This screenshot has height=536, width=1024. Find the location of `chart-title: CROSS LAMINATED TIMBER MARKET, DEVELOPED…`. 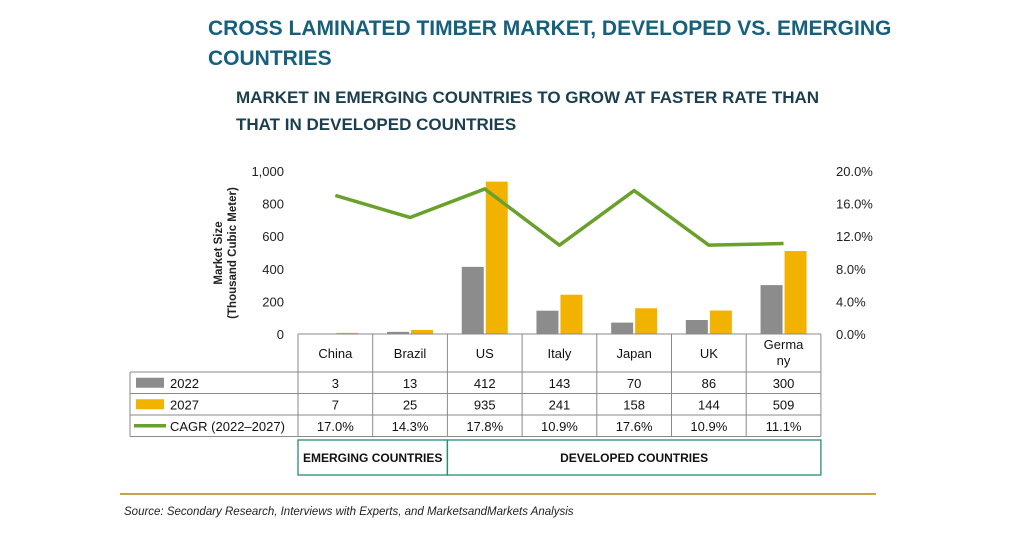

chart-title: CROSS LAMINATED TIMBER MARKET, DEVELOPED… is located at coordinates (550, 43).